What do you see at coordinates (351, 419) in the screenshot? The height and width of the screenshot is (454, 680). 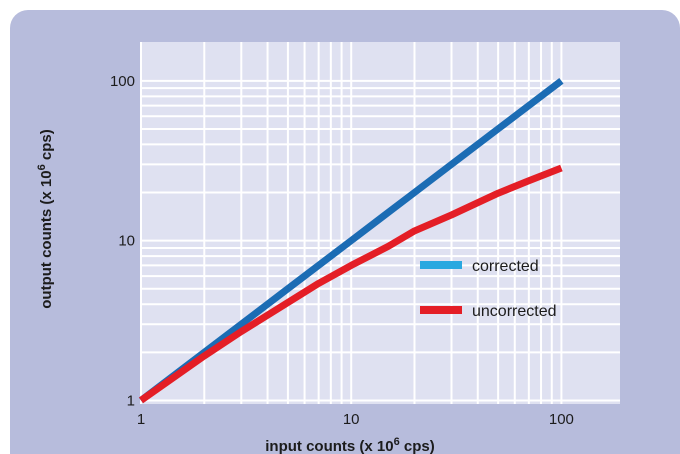 I see `x-tick-label: 10` at bounding box center [351, 419].